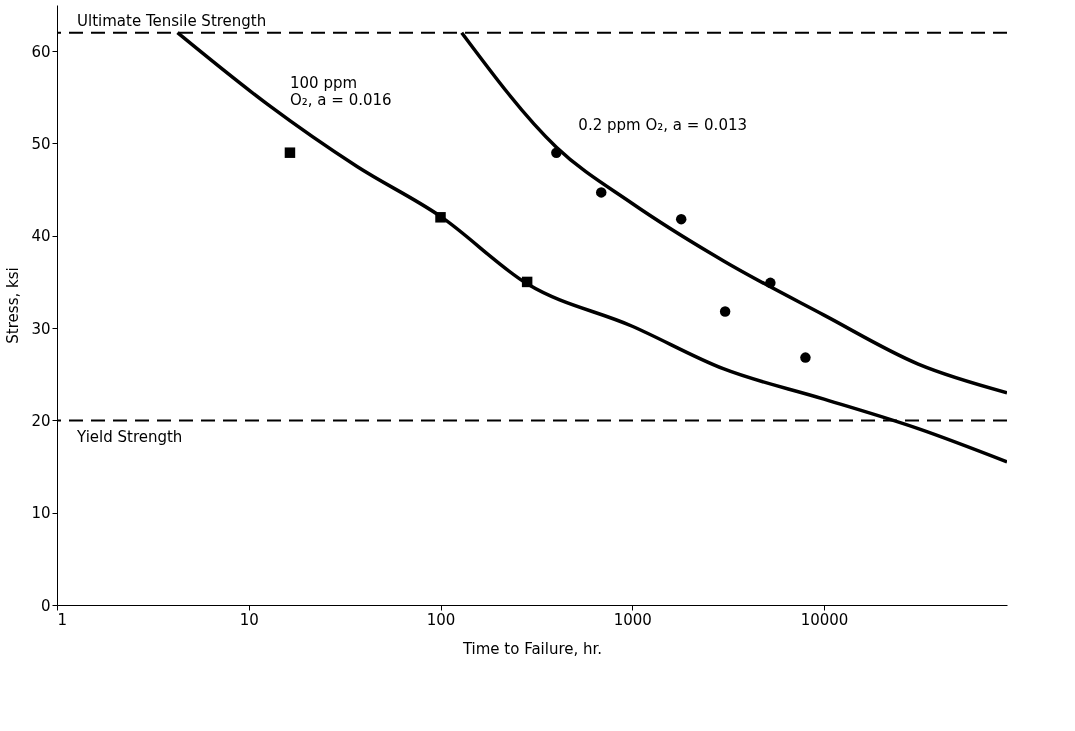  What do you see at coordinates (41, 513) in the screenshot?
I see `y-tick-label: 10` at bounding box center [41, 513].